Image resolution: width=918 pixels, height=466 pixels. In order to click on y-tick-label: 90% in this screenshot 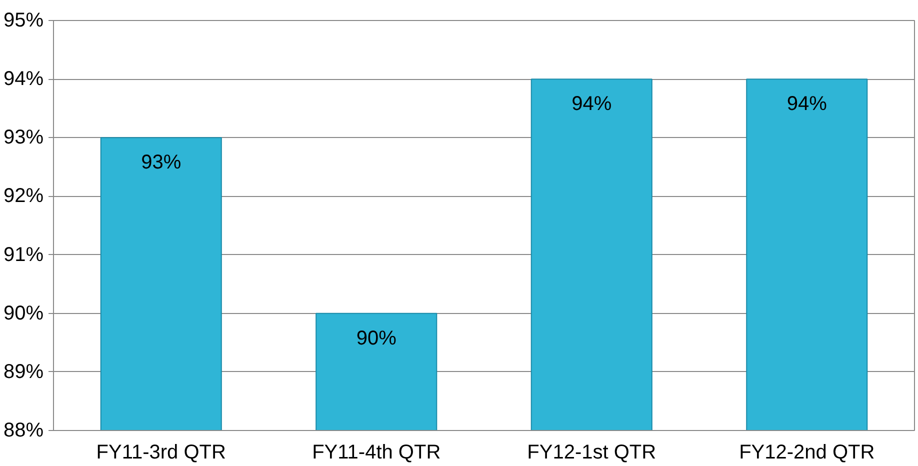, I will do `click(23, 313)`.